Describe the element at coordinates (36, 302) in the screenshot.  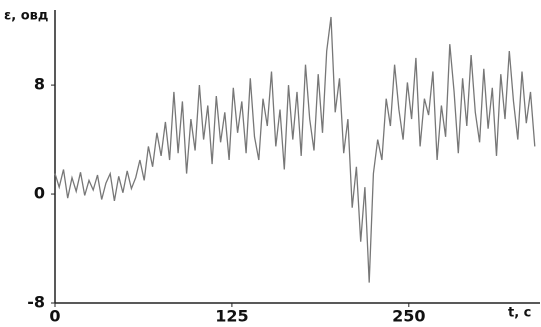
I see `y-tick-label: -8` at that location.